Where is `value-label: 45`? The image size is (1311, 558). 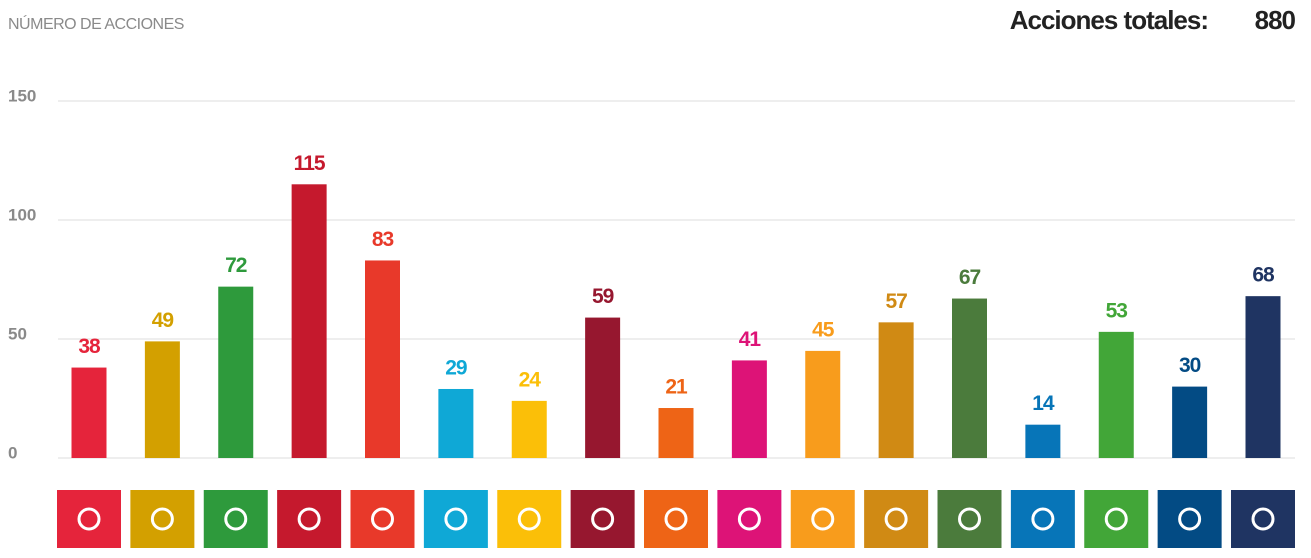
value-label: 45 is located at coordinates (823, 329).